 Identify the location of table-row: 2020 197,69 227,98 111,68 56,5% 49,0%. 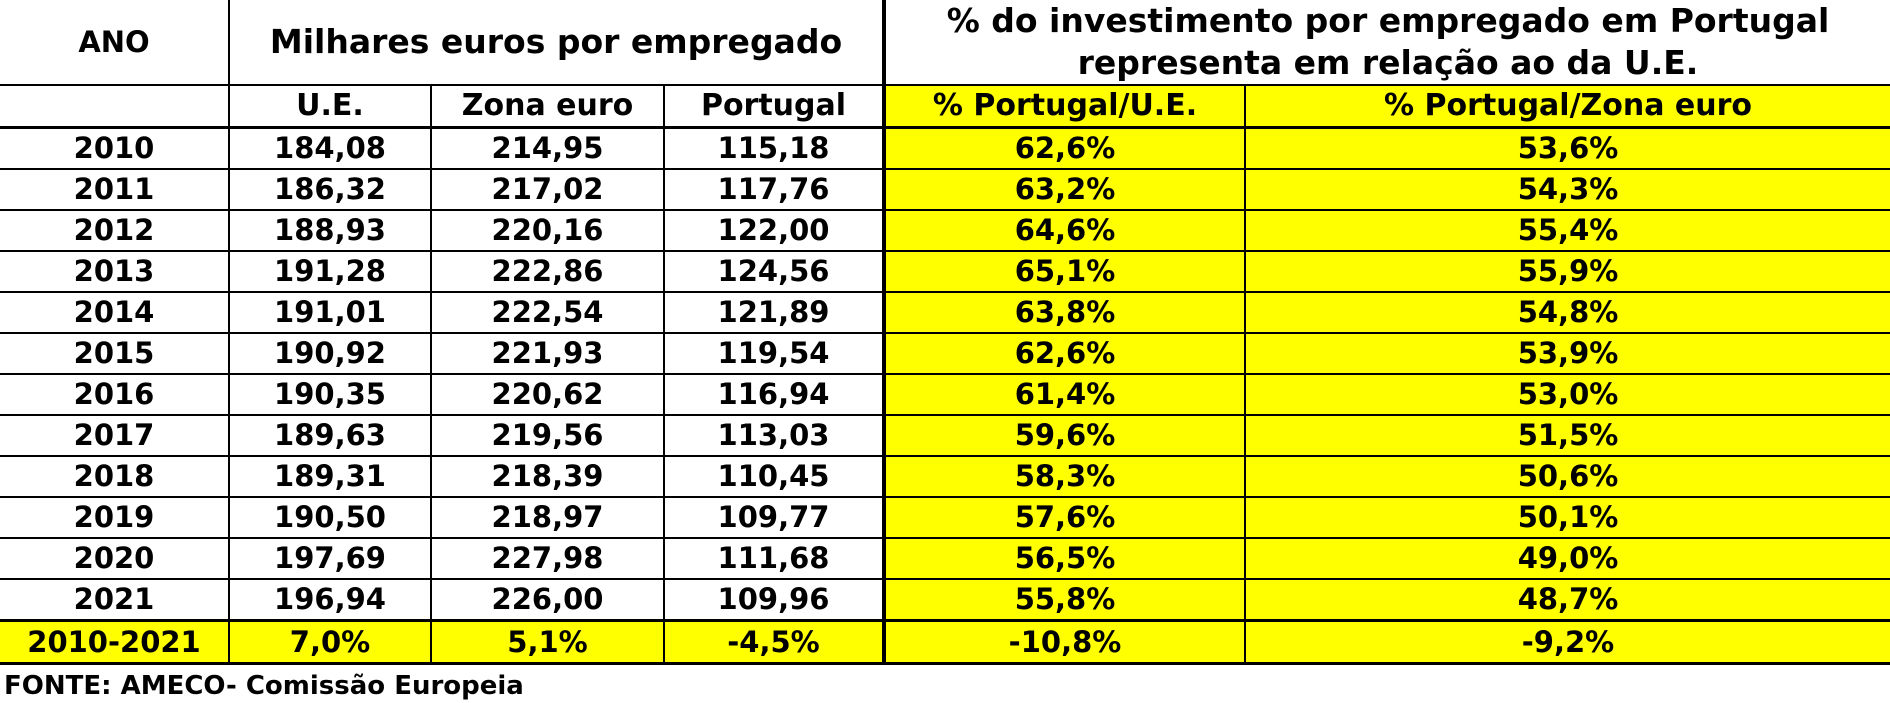
(945, 558).